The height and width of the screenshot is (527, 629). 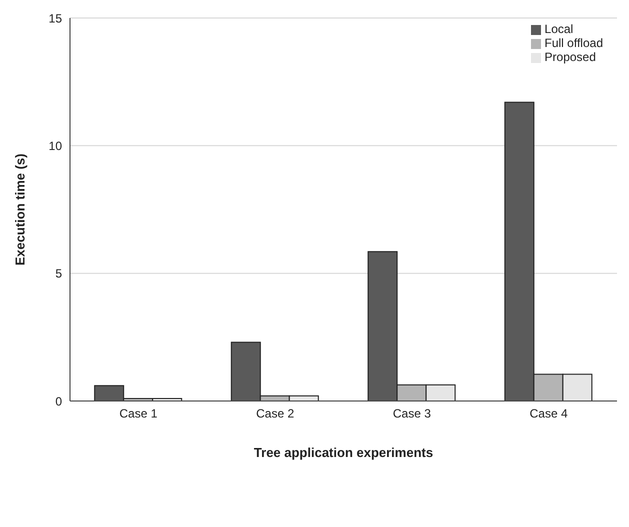 What do you see at coordinates (549, 413) in the screenshot?
I see `x-tick-label: Case 4` at bounding box center [549, 413].